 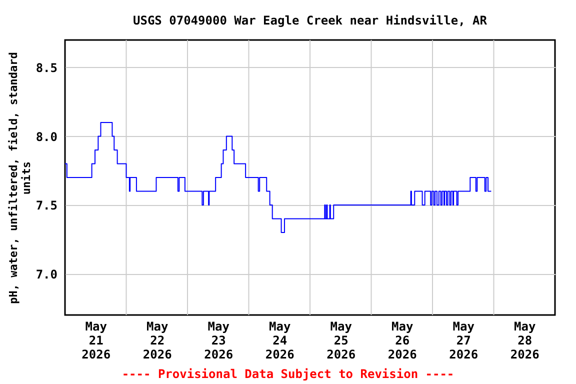 What do you see at coordinates (96, 341) in the screenshot?
I see `x-tick-label: May 21 2026` at bounding box center [96, 341].